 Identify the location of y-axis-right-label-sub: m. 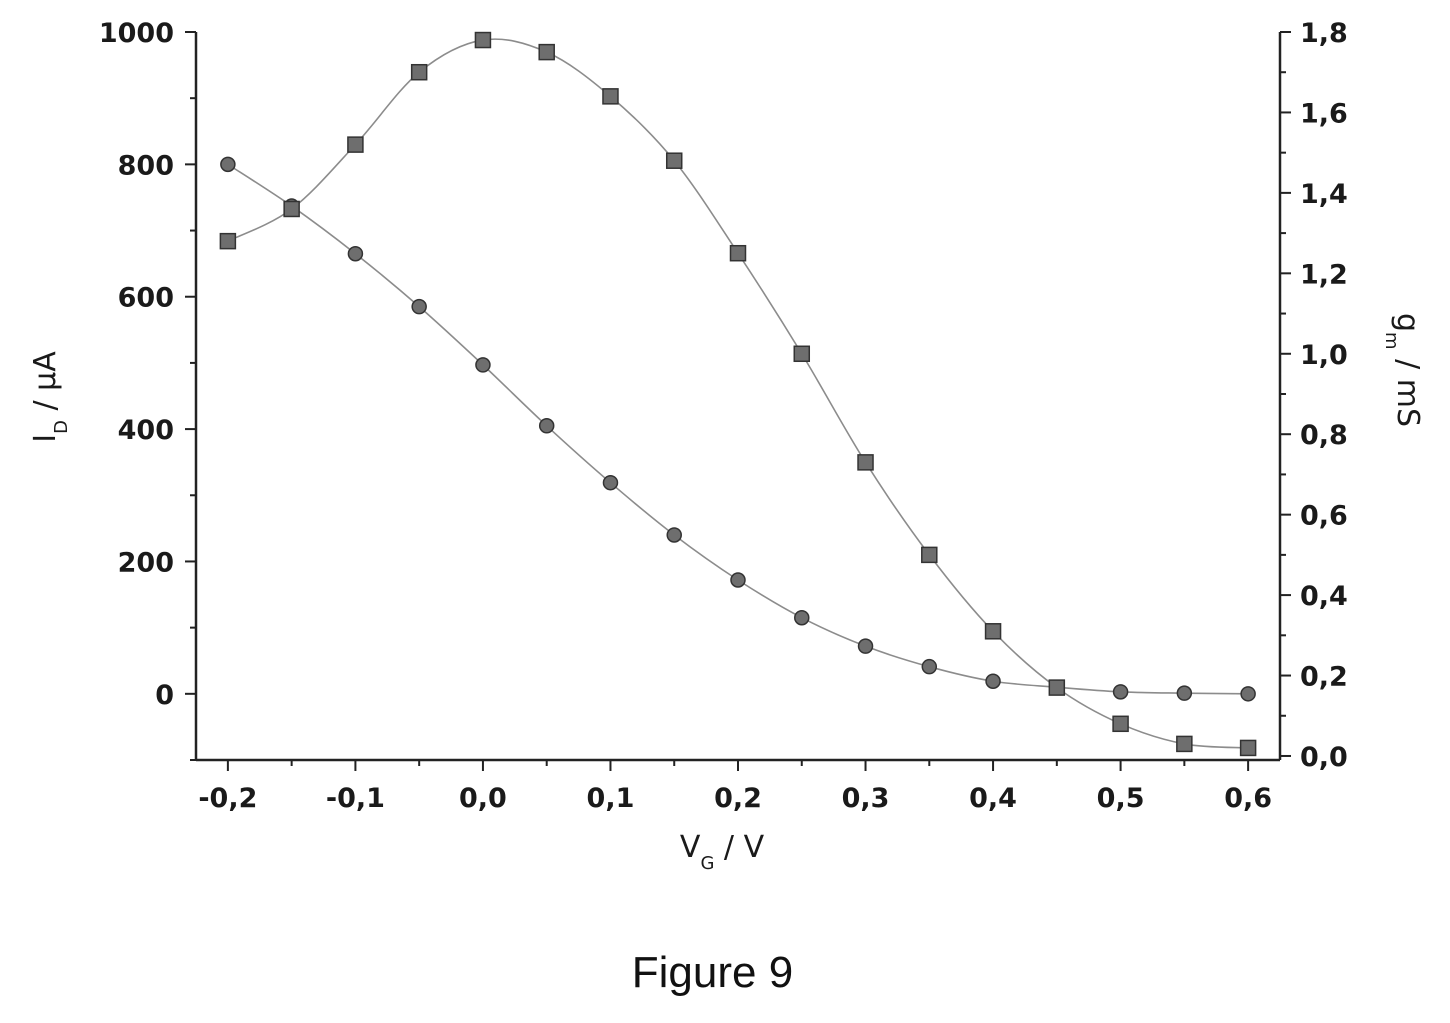
(1391, 341).